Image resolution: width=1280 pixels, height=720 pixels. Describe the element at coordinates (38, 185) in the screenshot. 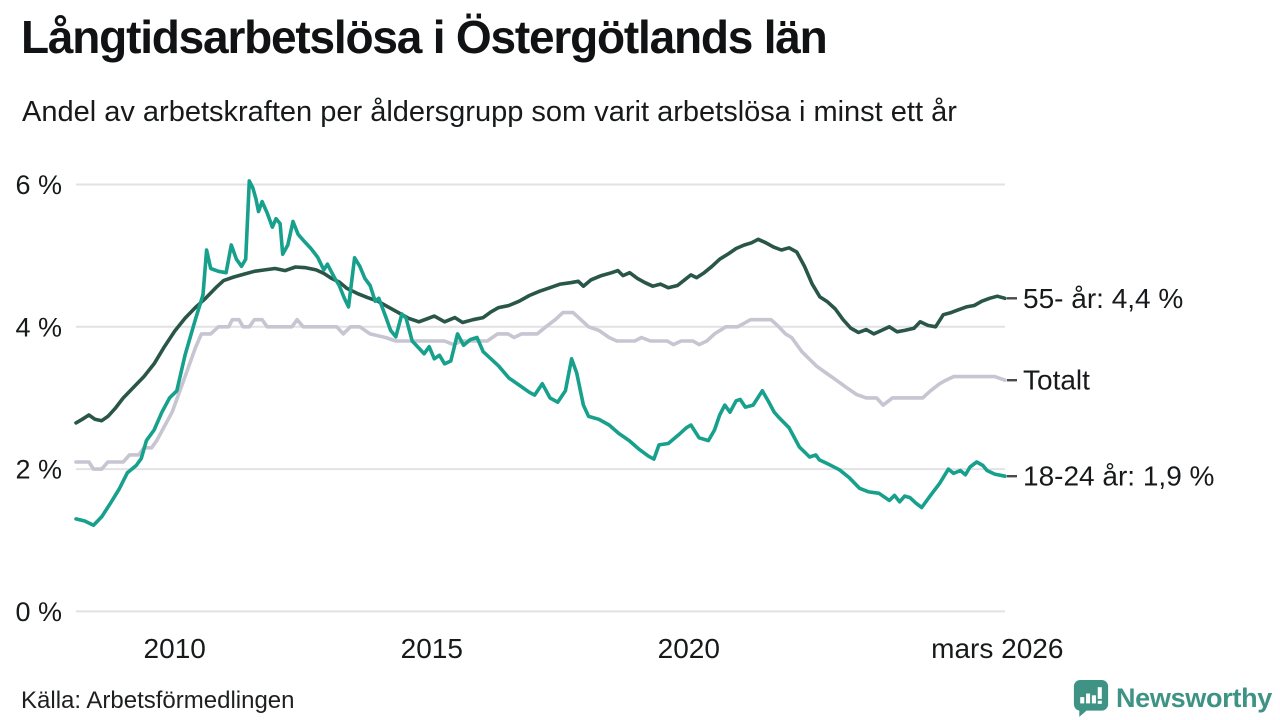

I see `y-tick-label: 6 %` at that location.